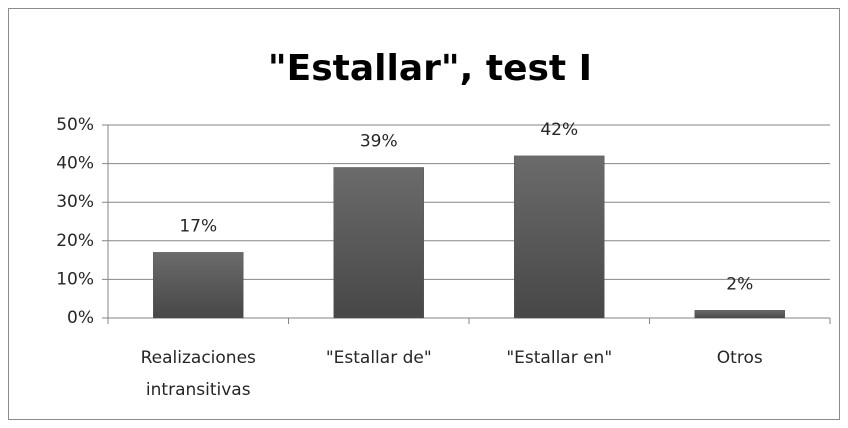 This screenshot has width=848, height=428. I want to click on y-tick-label: 0%, so click(80, 318).